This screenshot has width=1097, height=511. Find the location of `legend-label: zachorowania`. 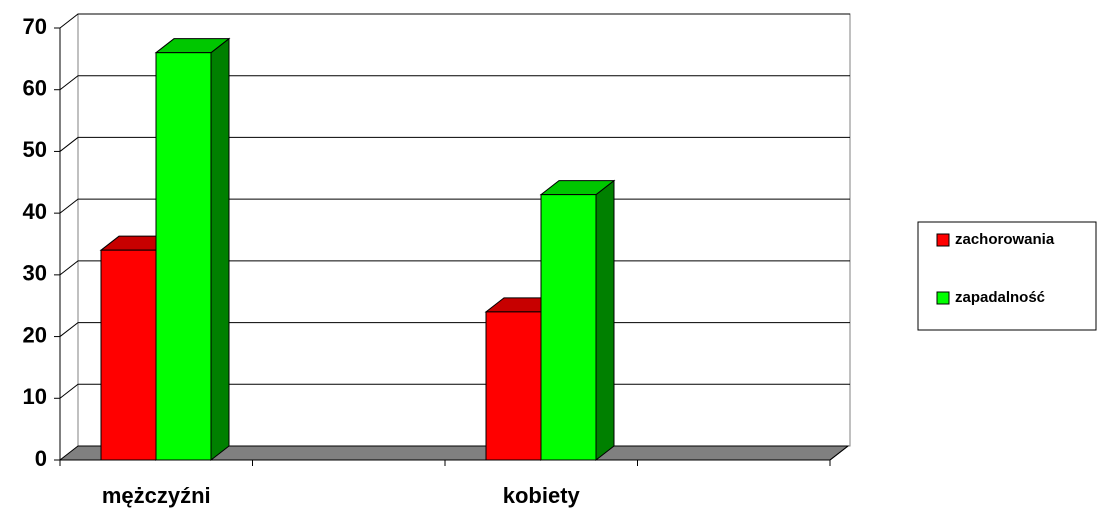

legend-label: zachorowania is located at coordinates (1005, 239).